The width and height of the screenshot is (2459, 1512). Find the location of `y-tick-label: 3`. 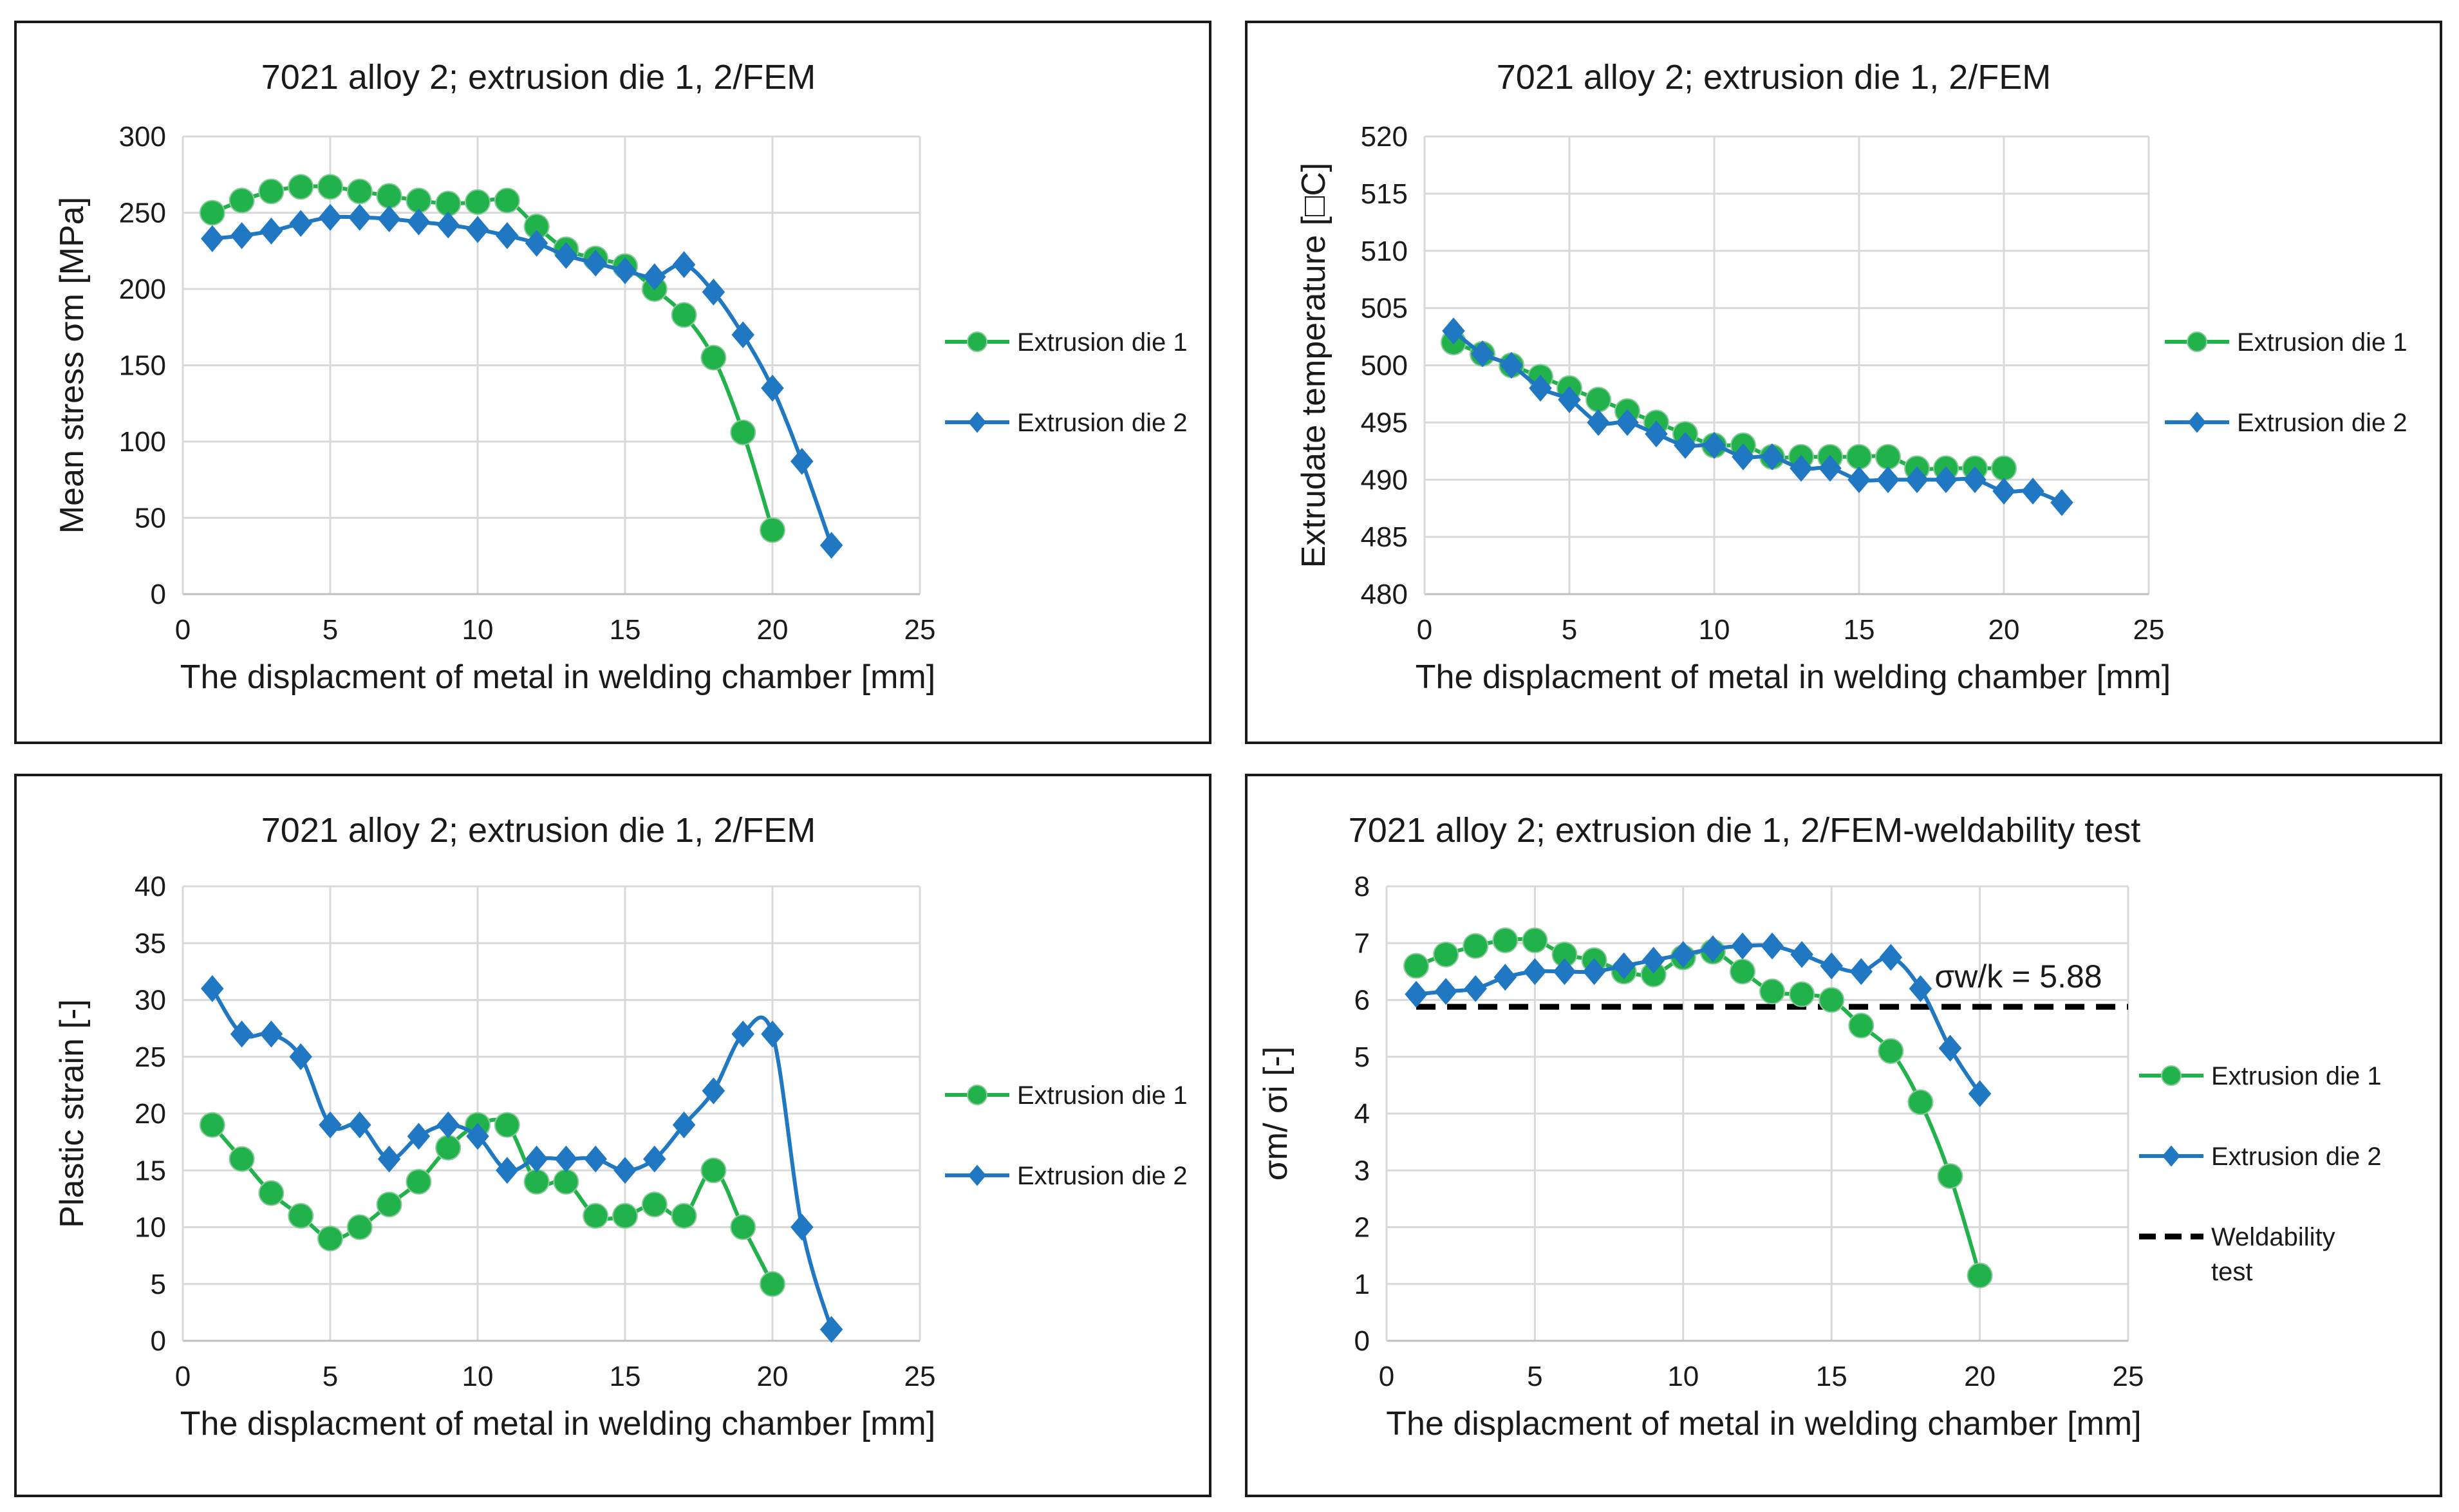

y-tick-label: 3 is located at coordinates (1362, 1170).